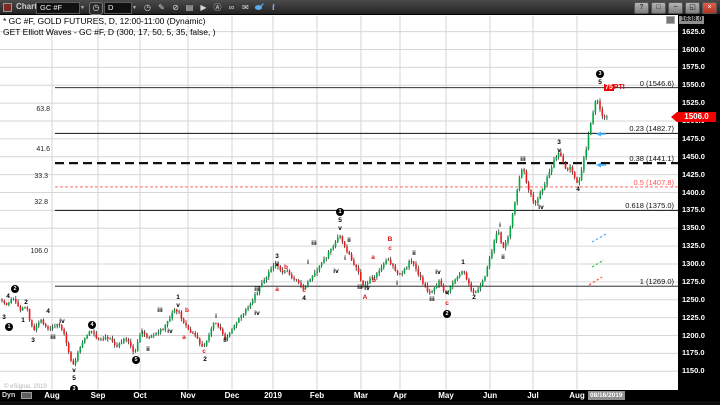  What do you see at coordinates (641, 8) in the screenshot?
I see `help-button: ?` at bounding box center [641, 8].